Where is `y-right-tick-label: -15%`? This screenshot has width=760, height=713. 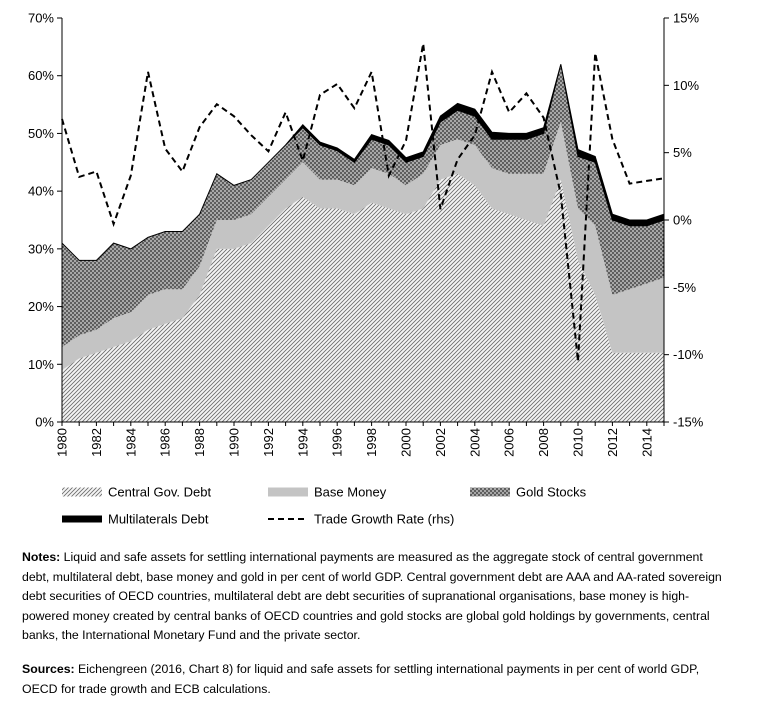 y-right-tick-label: -15% is located at coordinates (688, 422).